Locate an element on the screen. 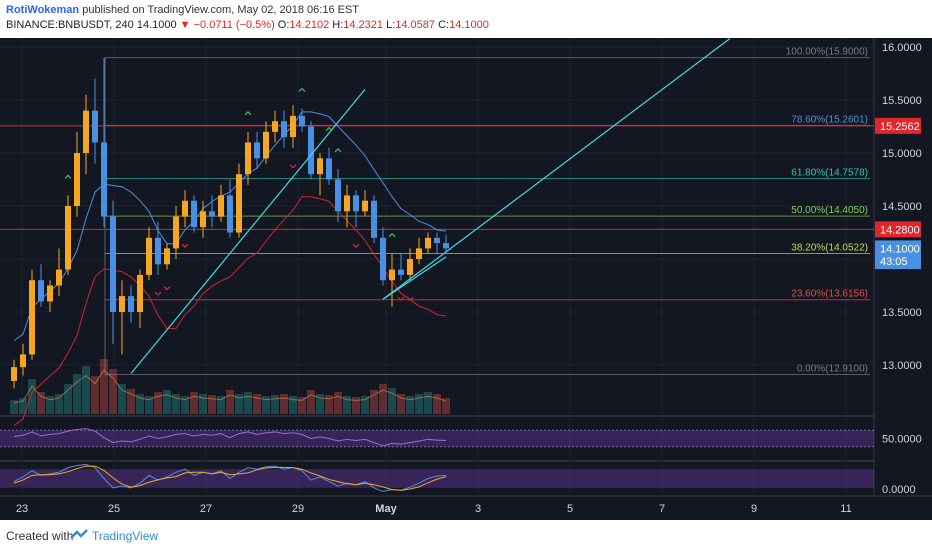 The height and width of the screenshot is (550, 932). time-axis: 23 25 27 29 May 3 5 7 9 11 is located at coordinates (434, 509).